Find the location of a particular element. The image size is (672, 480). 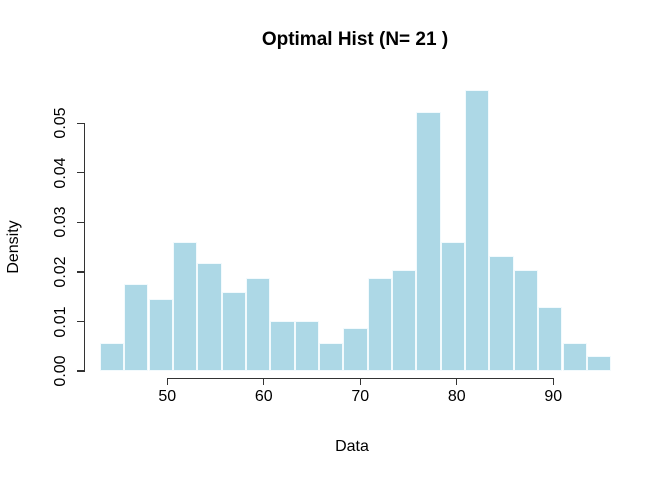

chart-title: Optimal Hist (N= 21 ) is located at coordinates (355, 39).